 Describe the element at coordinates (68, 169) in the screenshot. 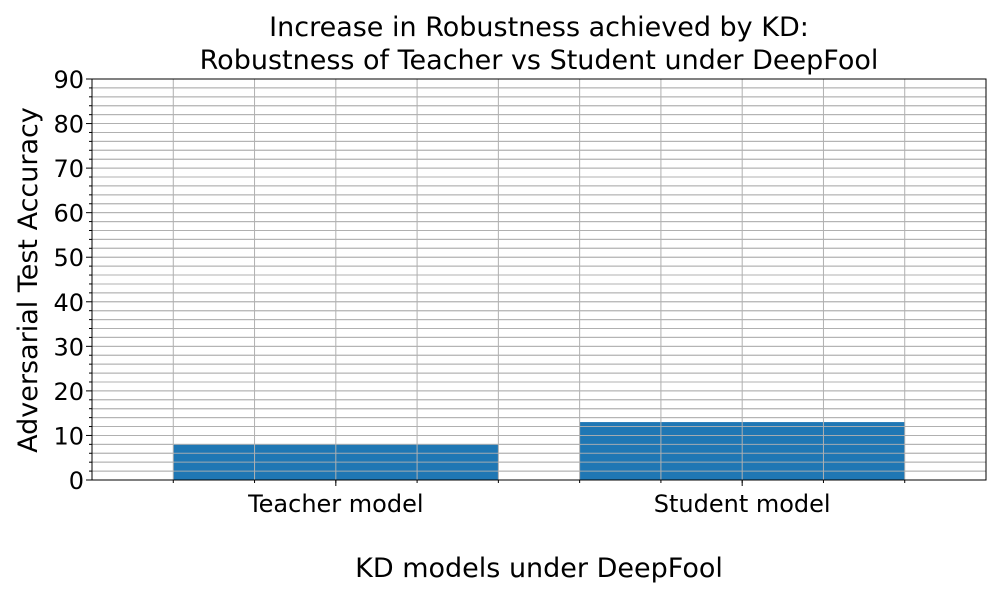

I see `y-tick-label: 70` at that location.